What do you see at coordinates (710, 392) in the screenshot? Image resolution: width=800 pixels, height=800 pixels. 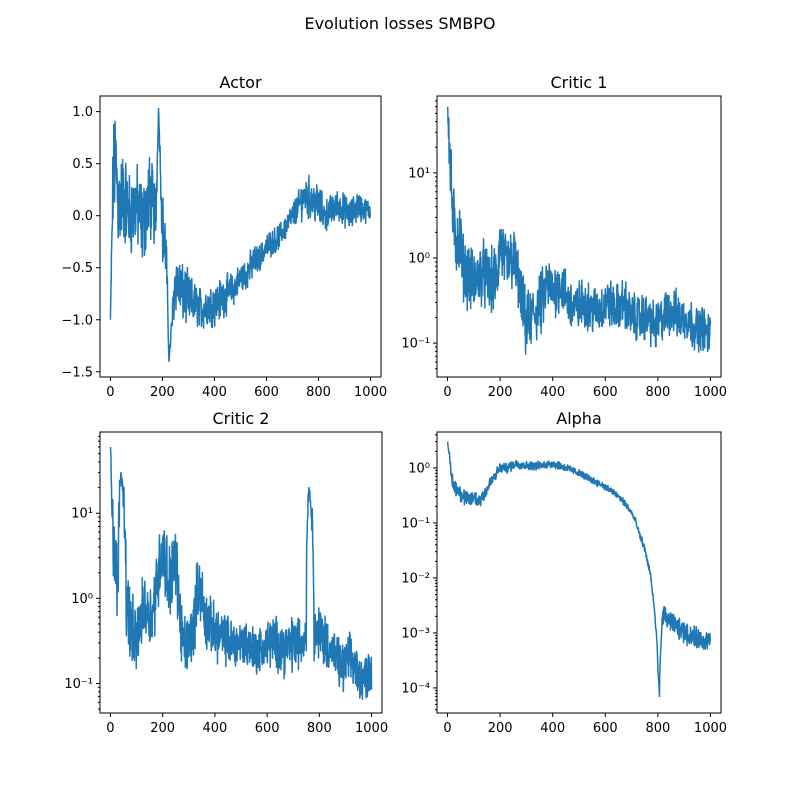 I see `critic-1-xtick-label: 1000` at bounding box center [710, 392].